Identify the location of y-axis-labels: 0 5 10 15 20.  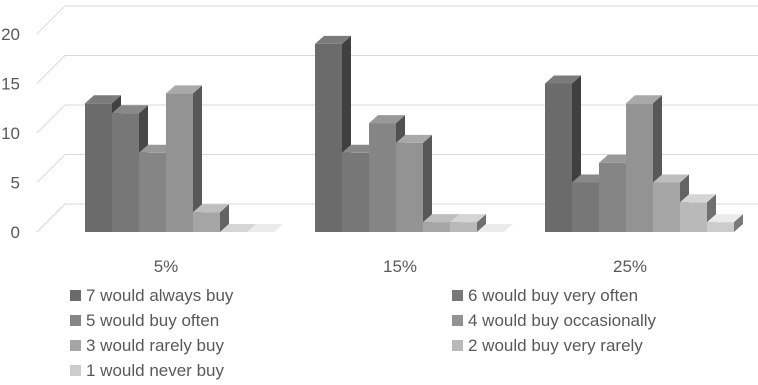
(10, 133).